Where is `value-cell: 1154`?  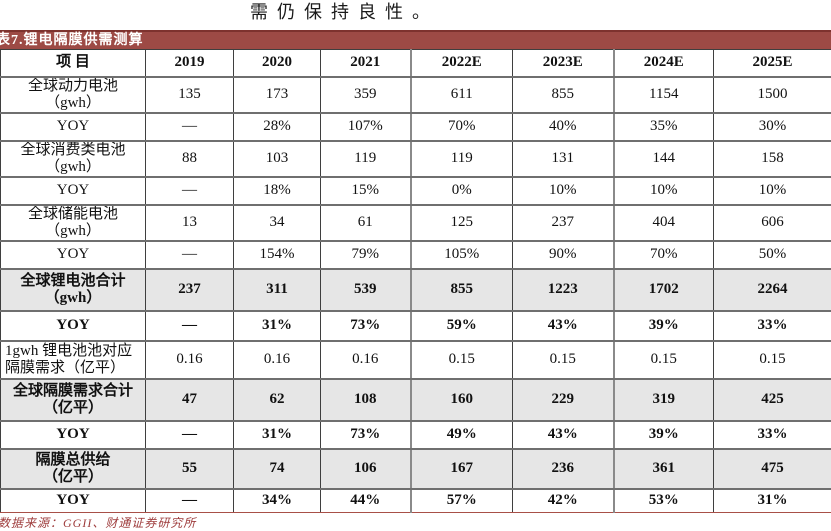
value-cell: 1154 is located at coordinates (663, 94).